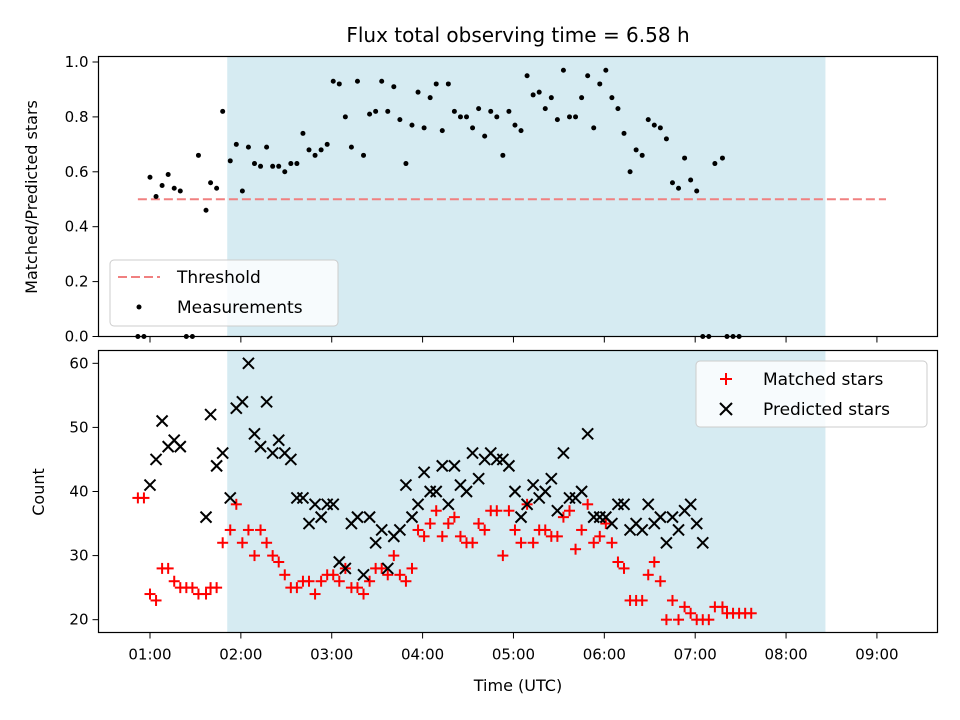 The image size is (960, 720). What do you see at coordinates (823, 380) in the screenshot?
I see `legend-matched-label: Matched stars` at bounding box center [823, 380].